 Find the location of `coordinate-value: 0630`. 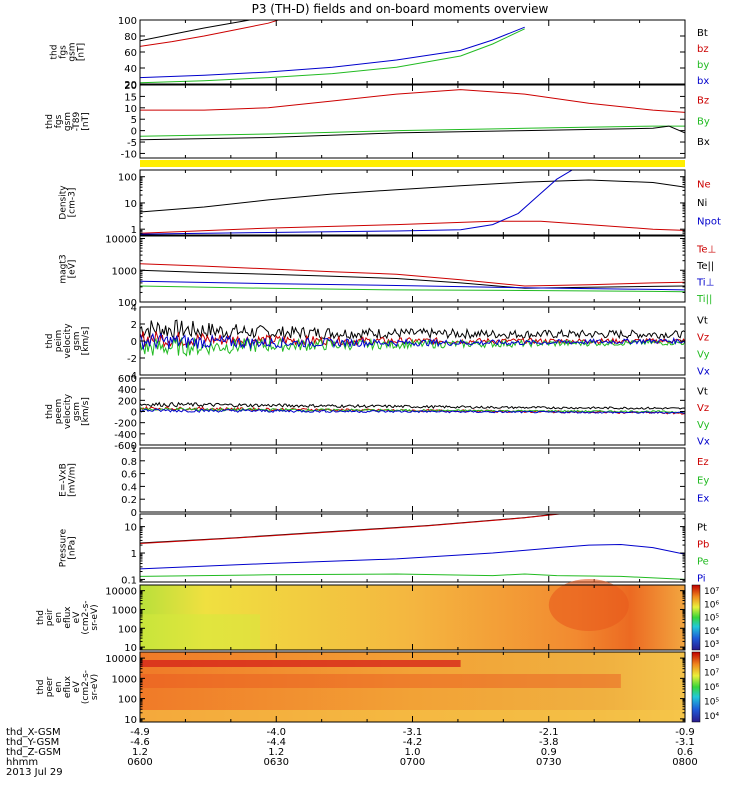

coordinate-value: 0630 is located at coordinates (276, 762).